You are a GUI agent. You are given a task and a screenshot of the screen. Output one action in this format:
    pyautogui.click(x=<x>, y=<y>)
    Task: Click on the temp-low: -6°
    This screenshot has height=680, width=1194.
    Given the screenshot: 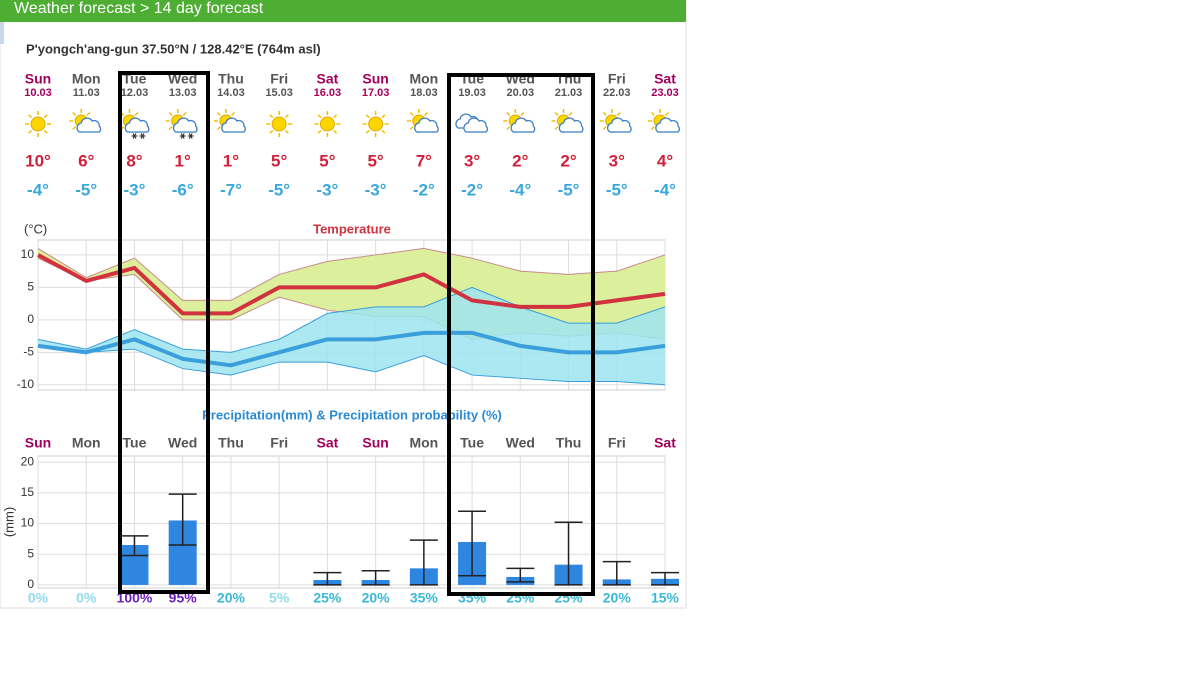 What is the action you would take?
    pyautogui.click(x=183, y=189)
    